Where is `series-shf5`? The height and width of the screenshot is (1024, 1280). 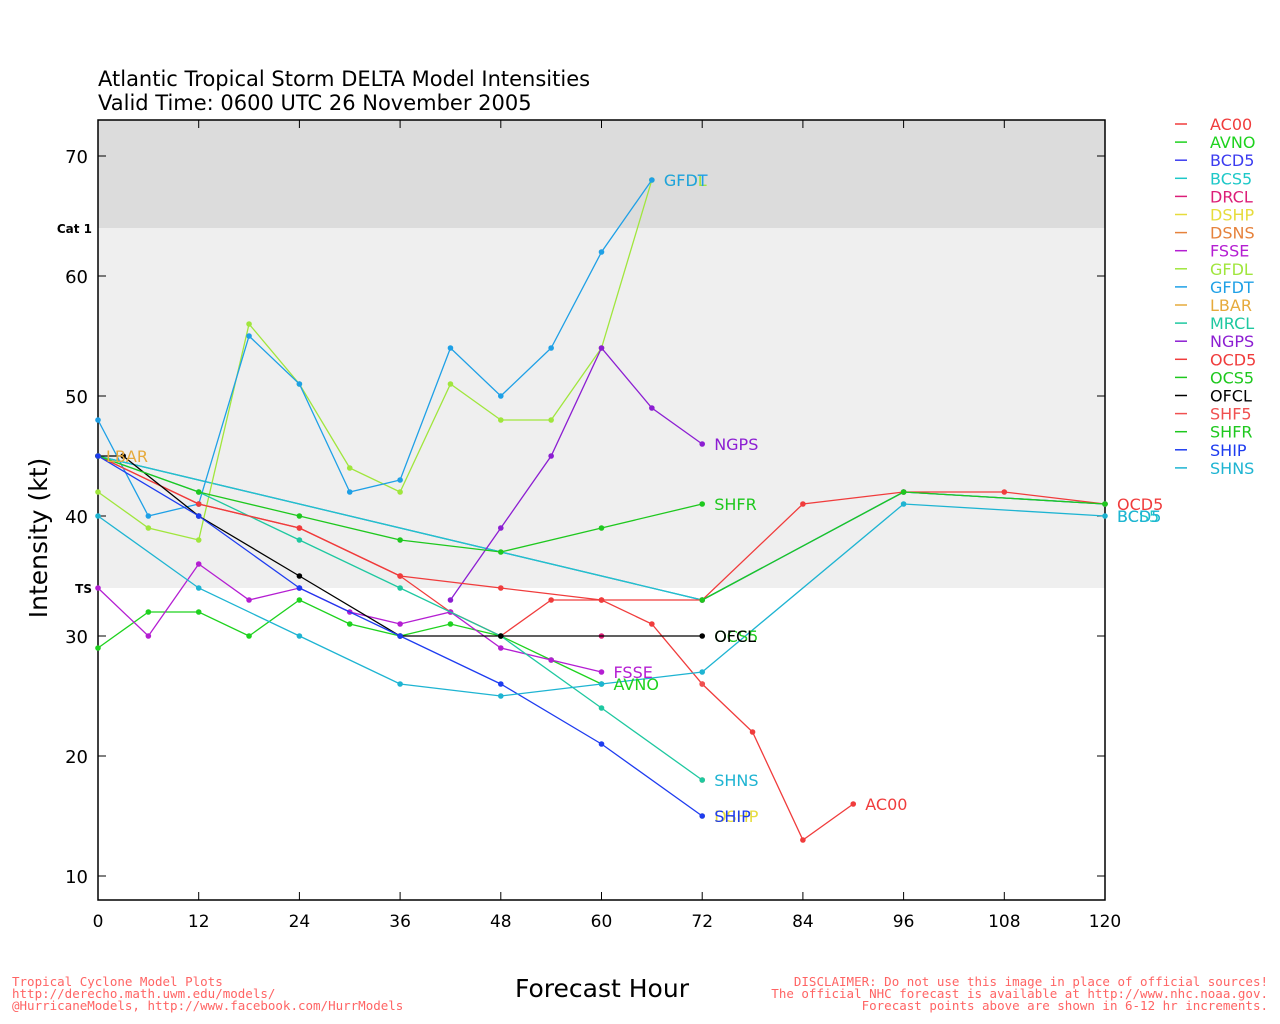
series-shf5 is located at coordinates (702, 684).